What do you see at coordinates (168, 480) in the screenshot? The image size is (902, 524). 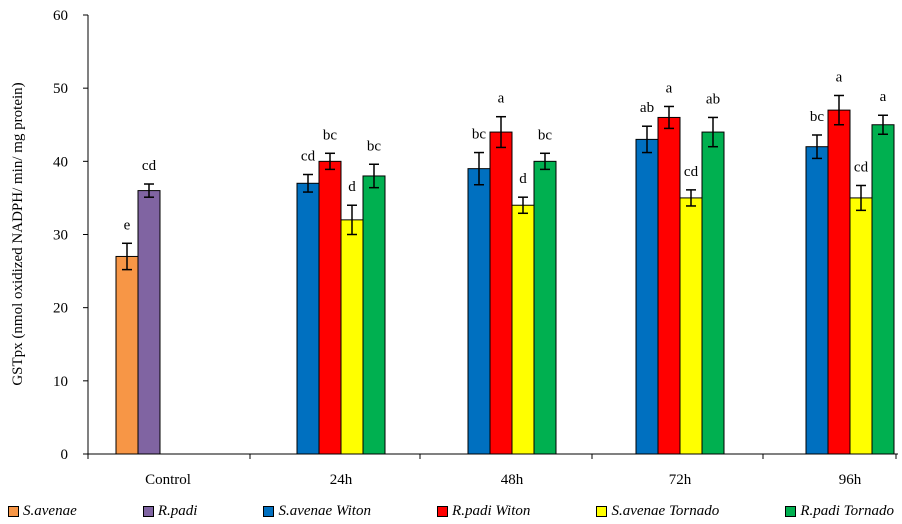 I see `category-label: Control` at bounding box center [168, 480].